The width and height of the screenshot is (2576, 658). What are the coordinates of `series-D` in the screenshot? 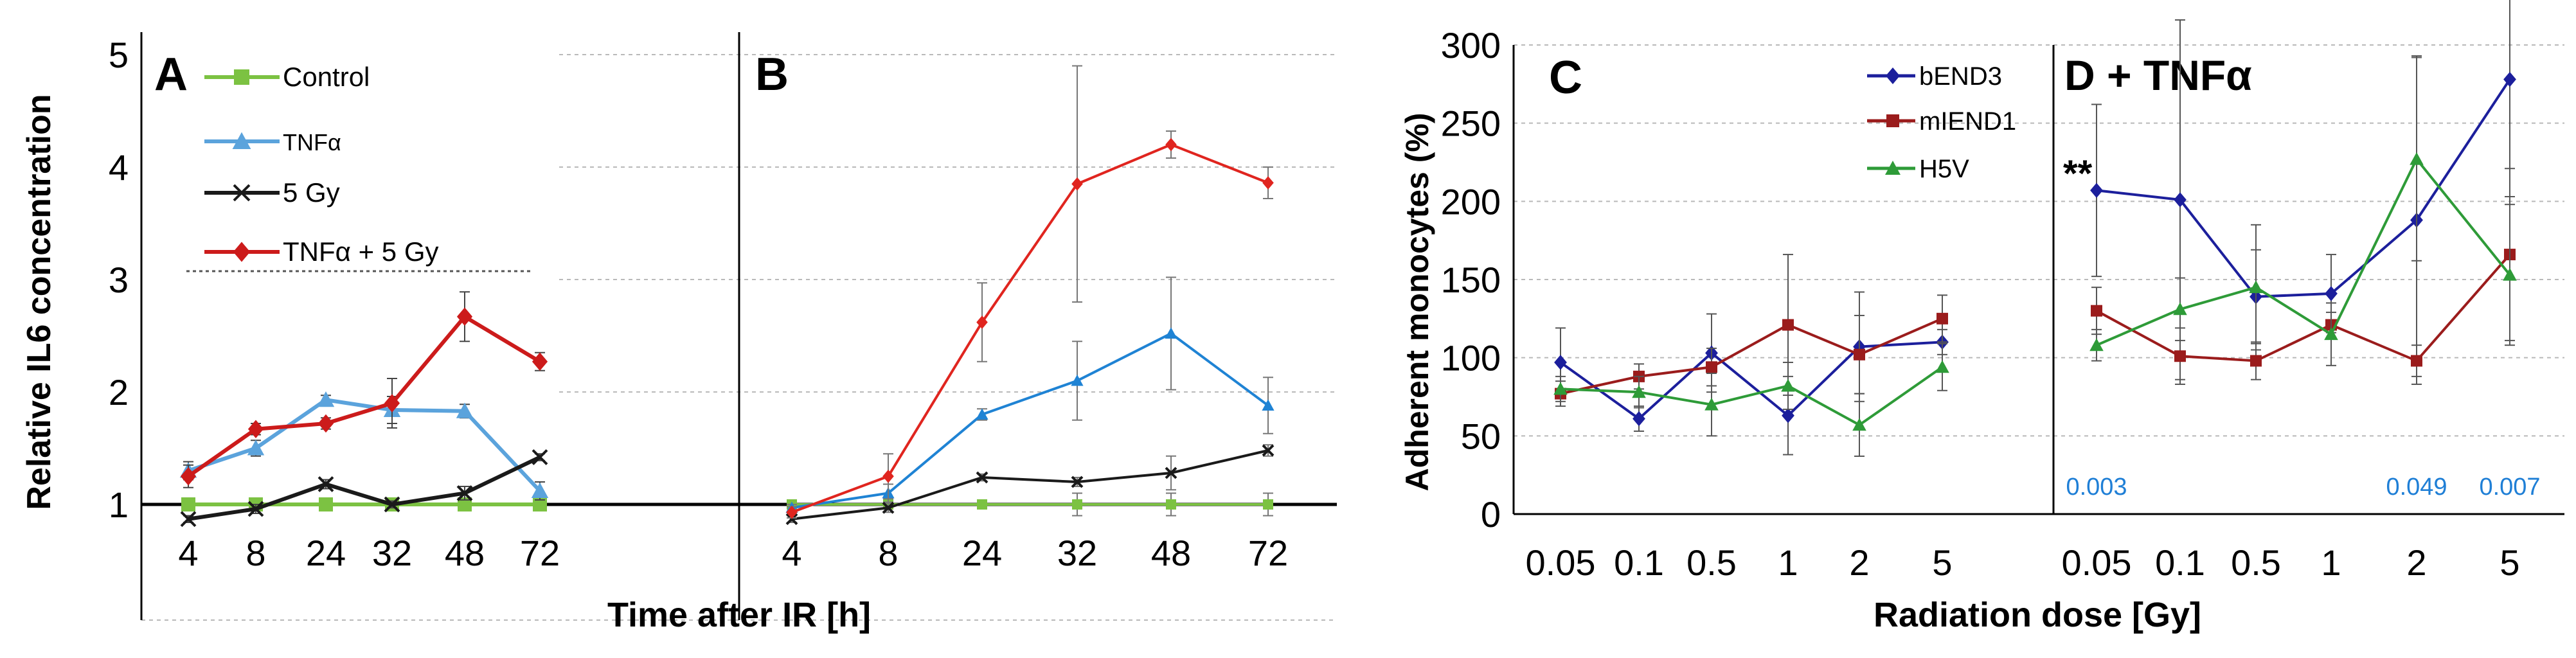 It's located at (2303, 193).